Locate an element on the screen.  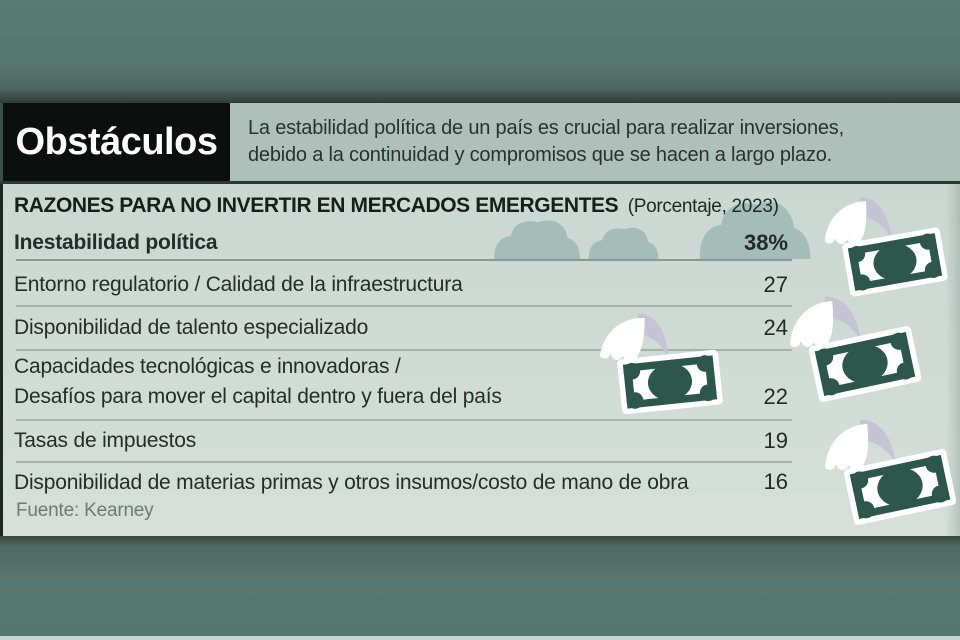
kicker-box: Obstáculos is located at coordinates (116, 142).